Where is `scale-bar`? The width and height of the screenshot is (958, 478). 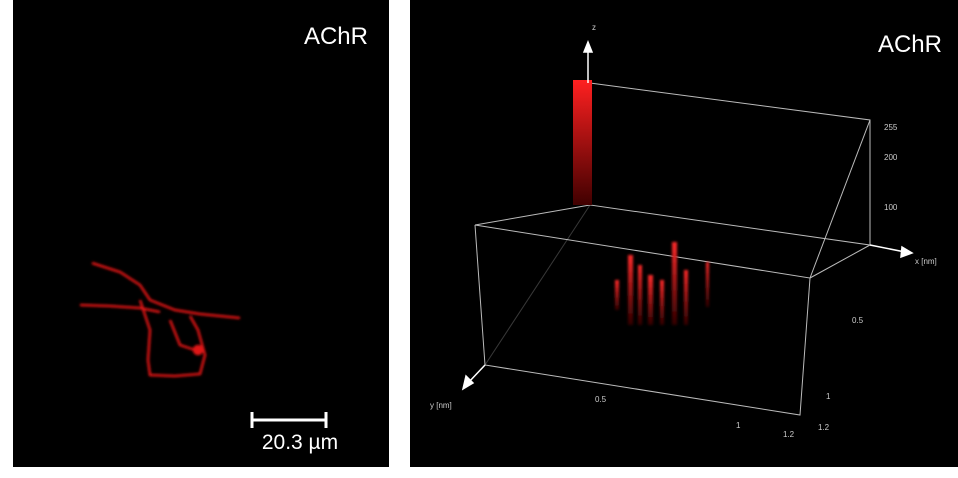
scale-bar is located at coordinates (289, 420).